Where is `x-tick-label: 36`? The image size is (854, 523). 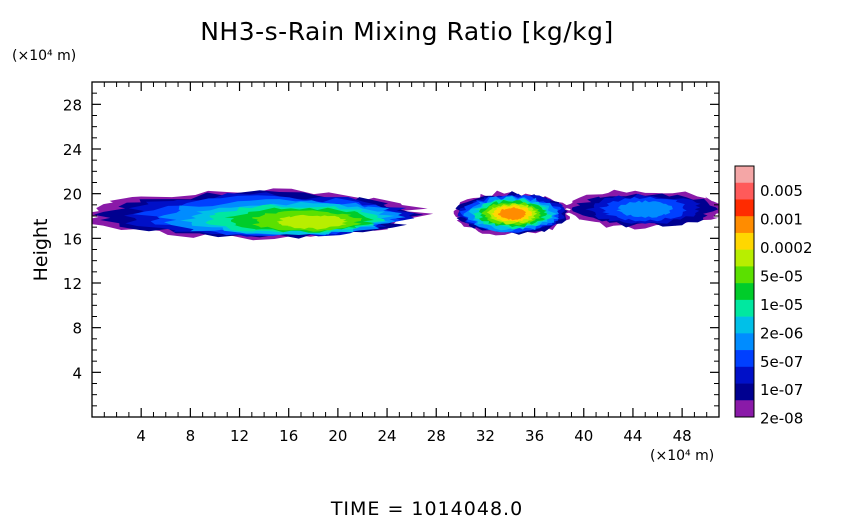 x-tick-label: 36 is located at coordinates (534, 436).